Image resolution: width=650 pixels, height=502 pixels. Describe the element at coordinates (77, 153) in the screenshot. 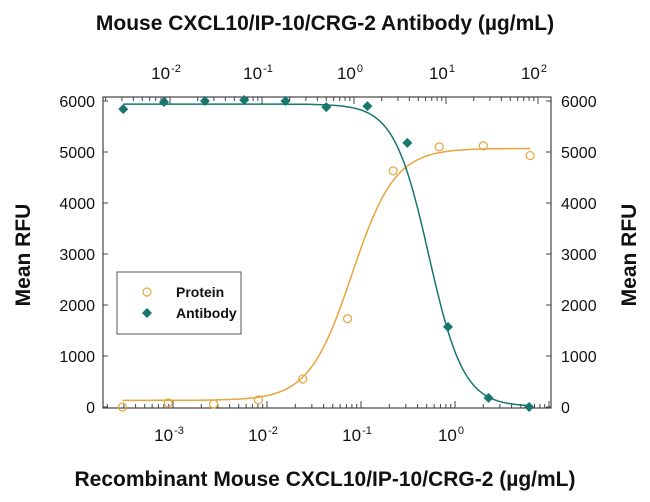

I see `y-tick-label-left: 5000` at that location.